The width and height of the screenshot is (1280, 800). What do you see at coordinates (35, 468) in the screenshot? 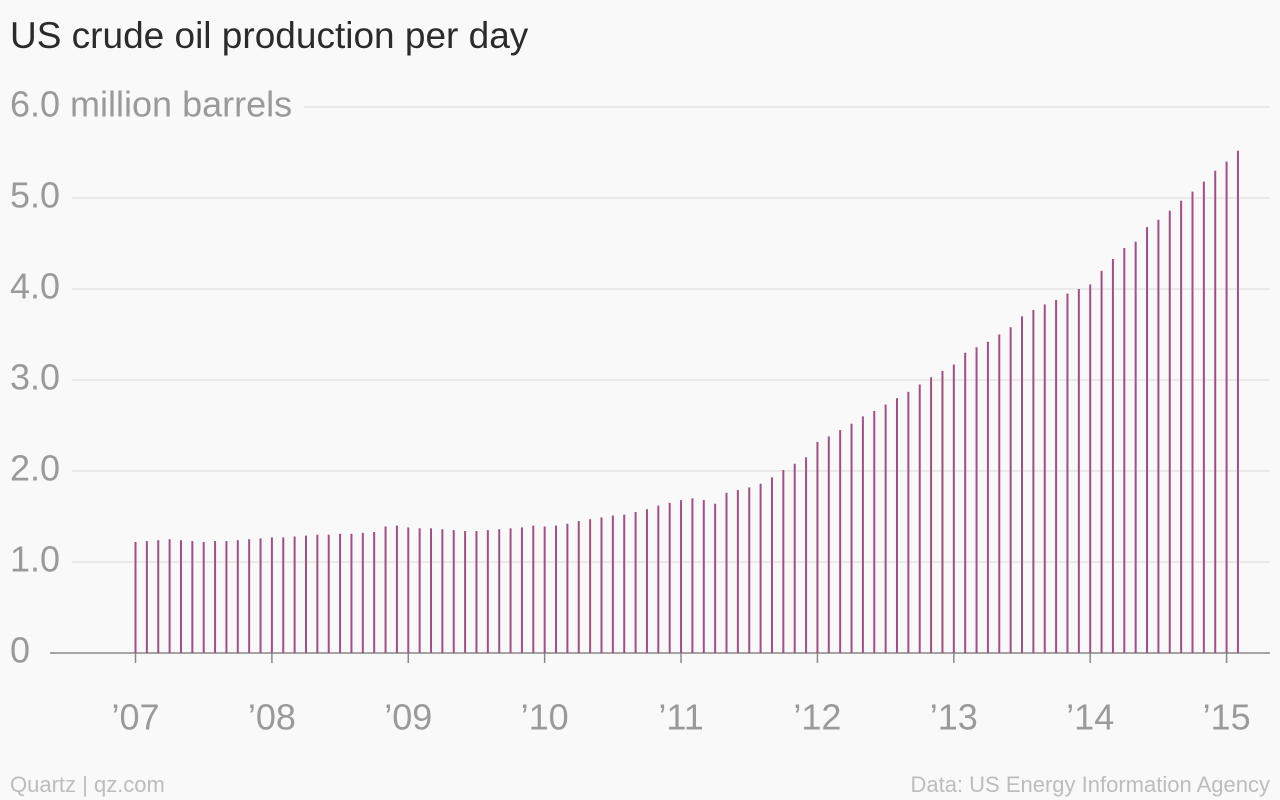
I see `y-tick-label: 2.0` at bounding box center [35, 468].